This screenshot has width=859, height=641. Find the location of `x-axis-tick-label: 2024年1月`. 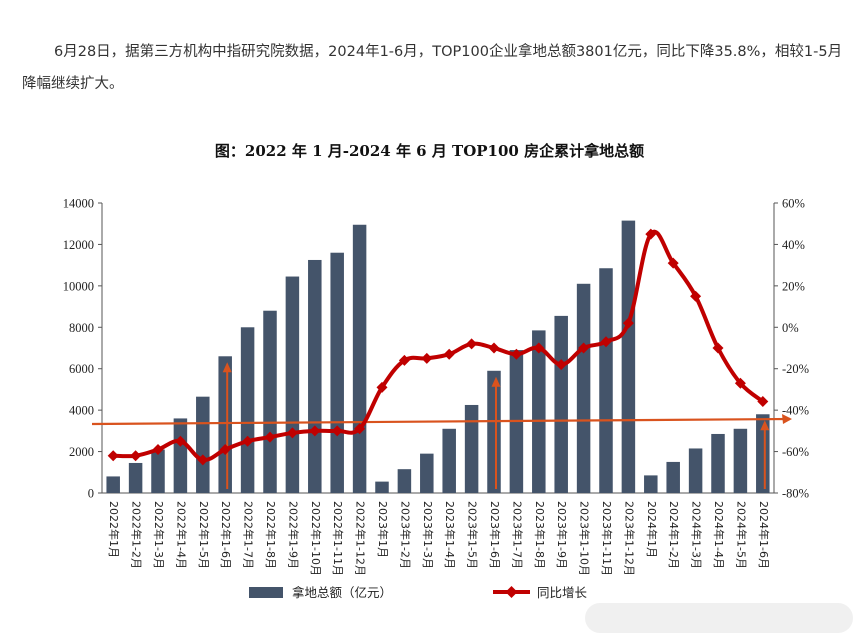

x-axis-tick-label: 2024年1月 is located at coordinates (652, 529).